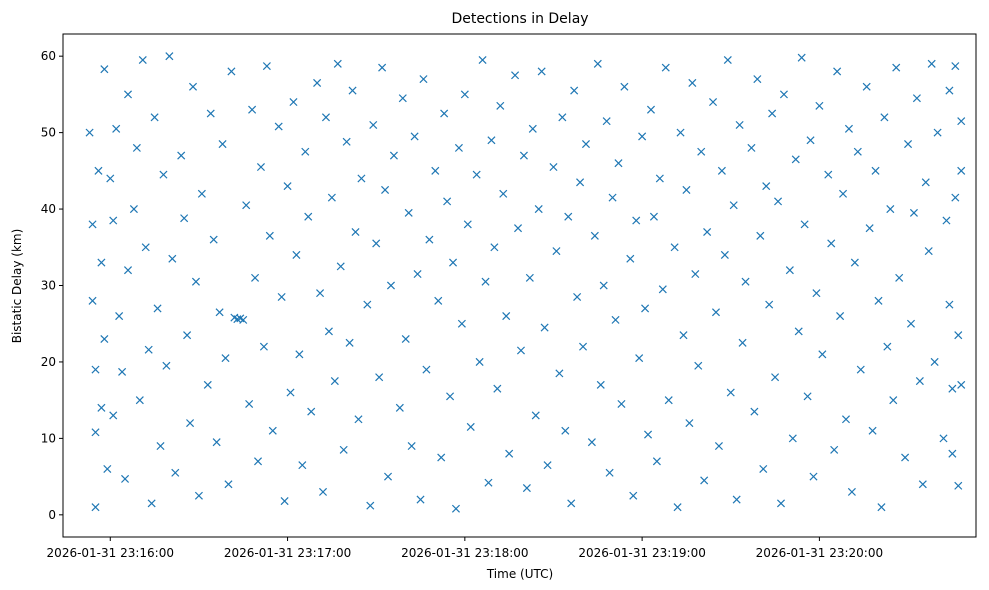  Describe the element at coordinates (17, 286) in the screenshot. I see `y-axis-label: Bistatic Delay (km)` at that location.